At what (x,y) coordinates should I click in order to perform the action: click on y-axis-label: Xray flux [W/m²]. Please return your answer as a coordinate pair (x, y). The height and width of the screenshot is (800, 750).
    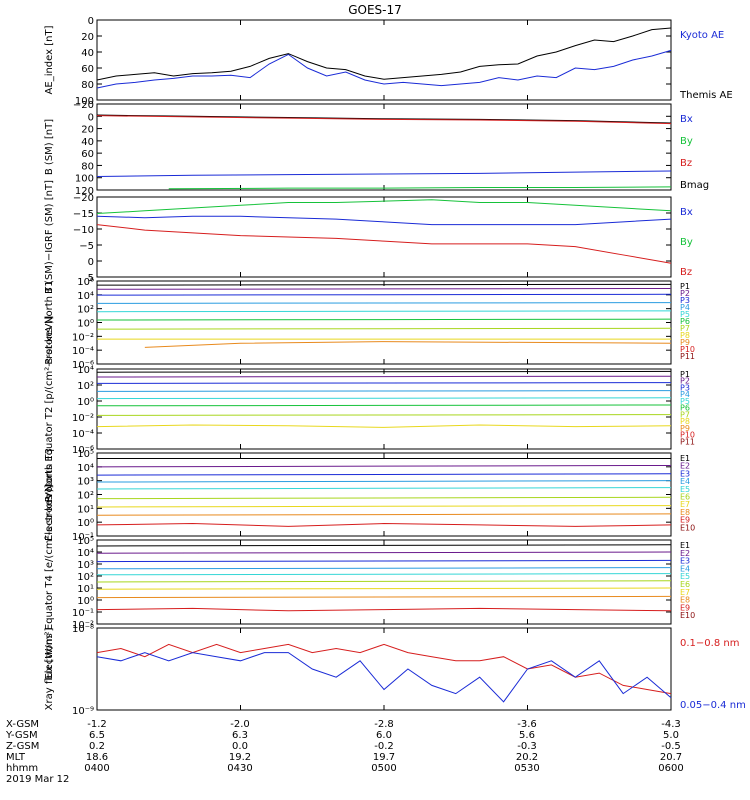
    Looking at the image, I should click on (49, 669).